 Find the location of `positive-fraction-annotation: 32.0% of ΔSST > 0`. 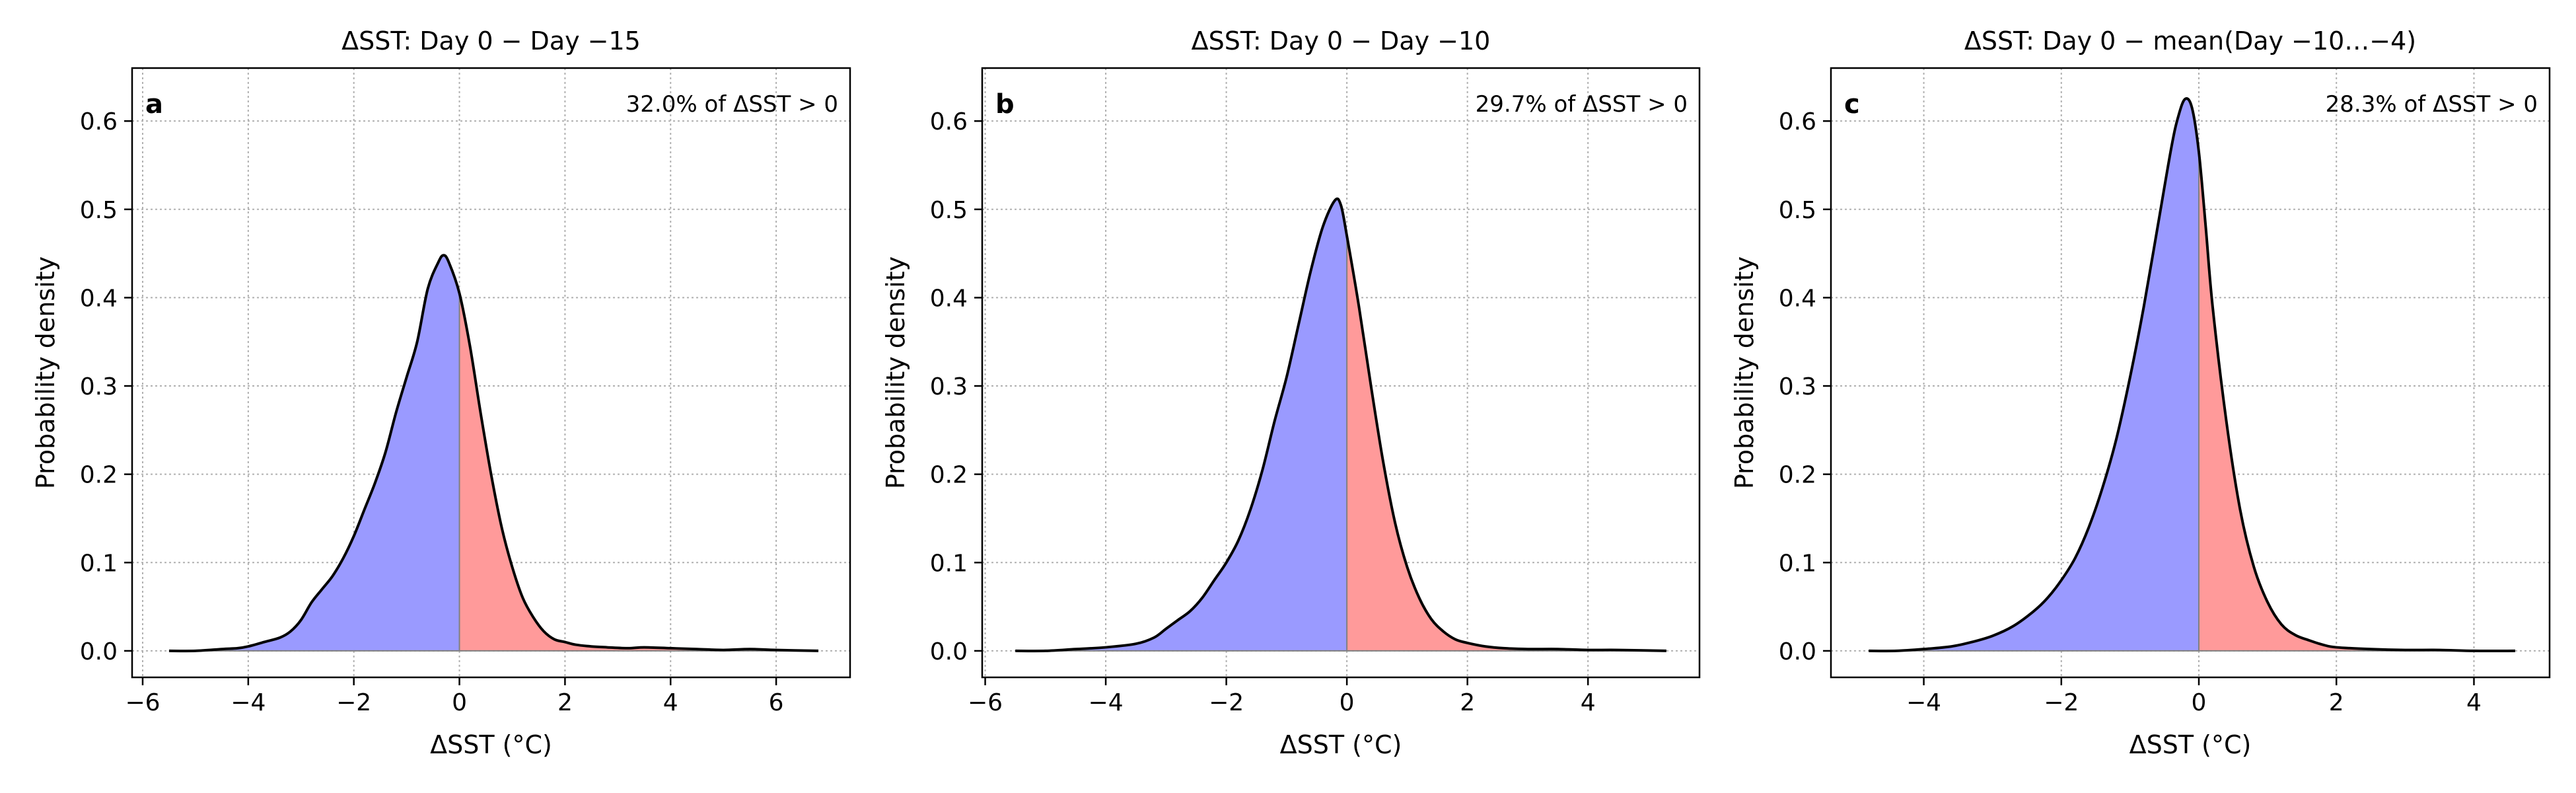

positive-fraction-annotation: 32.0% of ΔSST > 0 is located at coordinates (732, 105).